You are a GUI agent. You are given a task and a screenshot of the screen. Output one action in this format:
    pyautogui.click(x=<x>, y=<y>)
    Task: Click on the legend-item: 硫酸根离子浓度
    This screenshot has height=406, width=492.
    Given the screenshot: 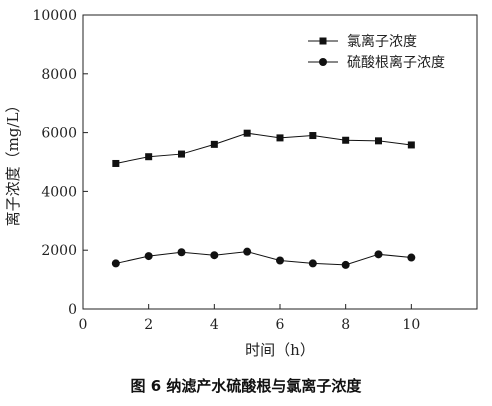 What is the action you would take?
    pyautogui.click(x=376, y=62)
    